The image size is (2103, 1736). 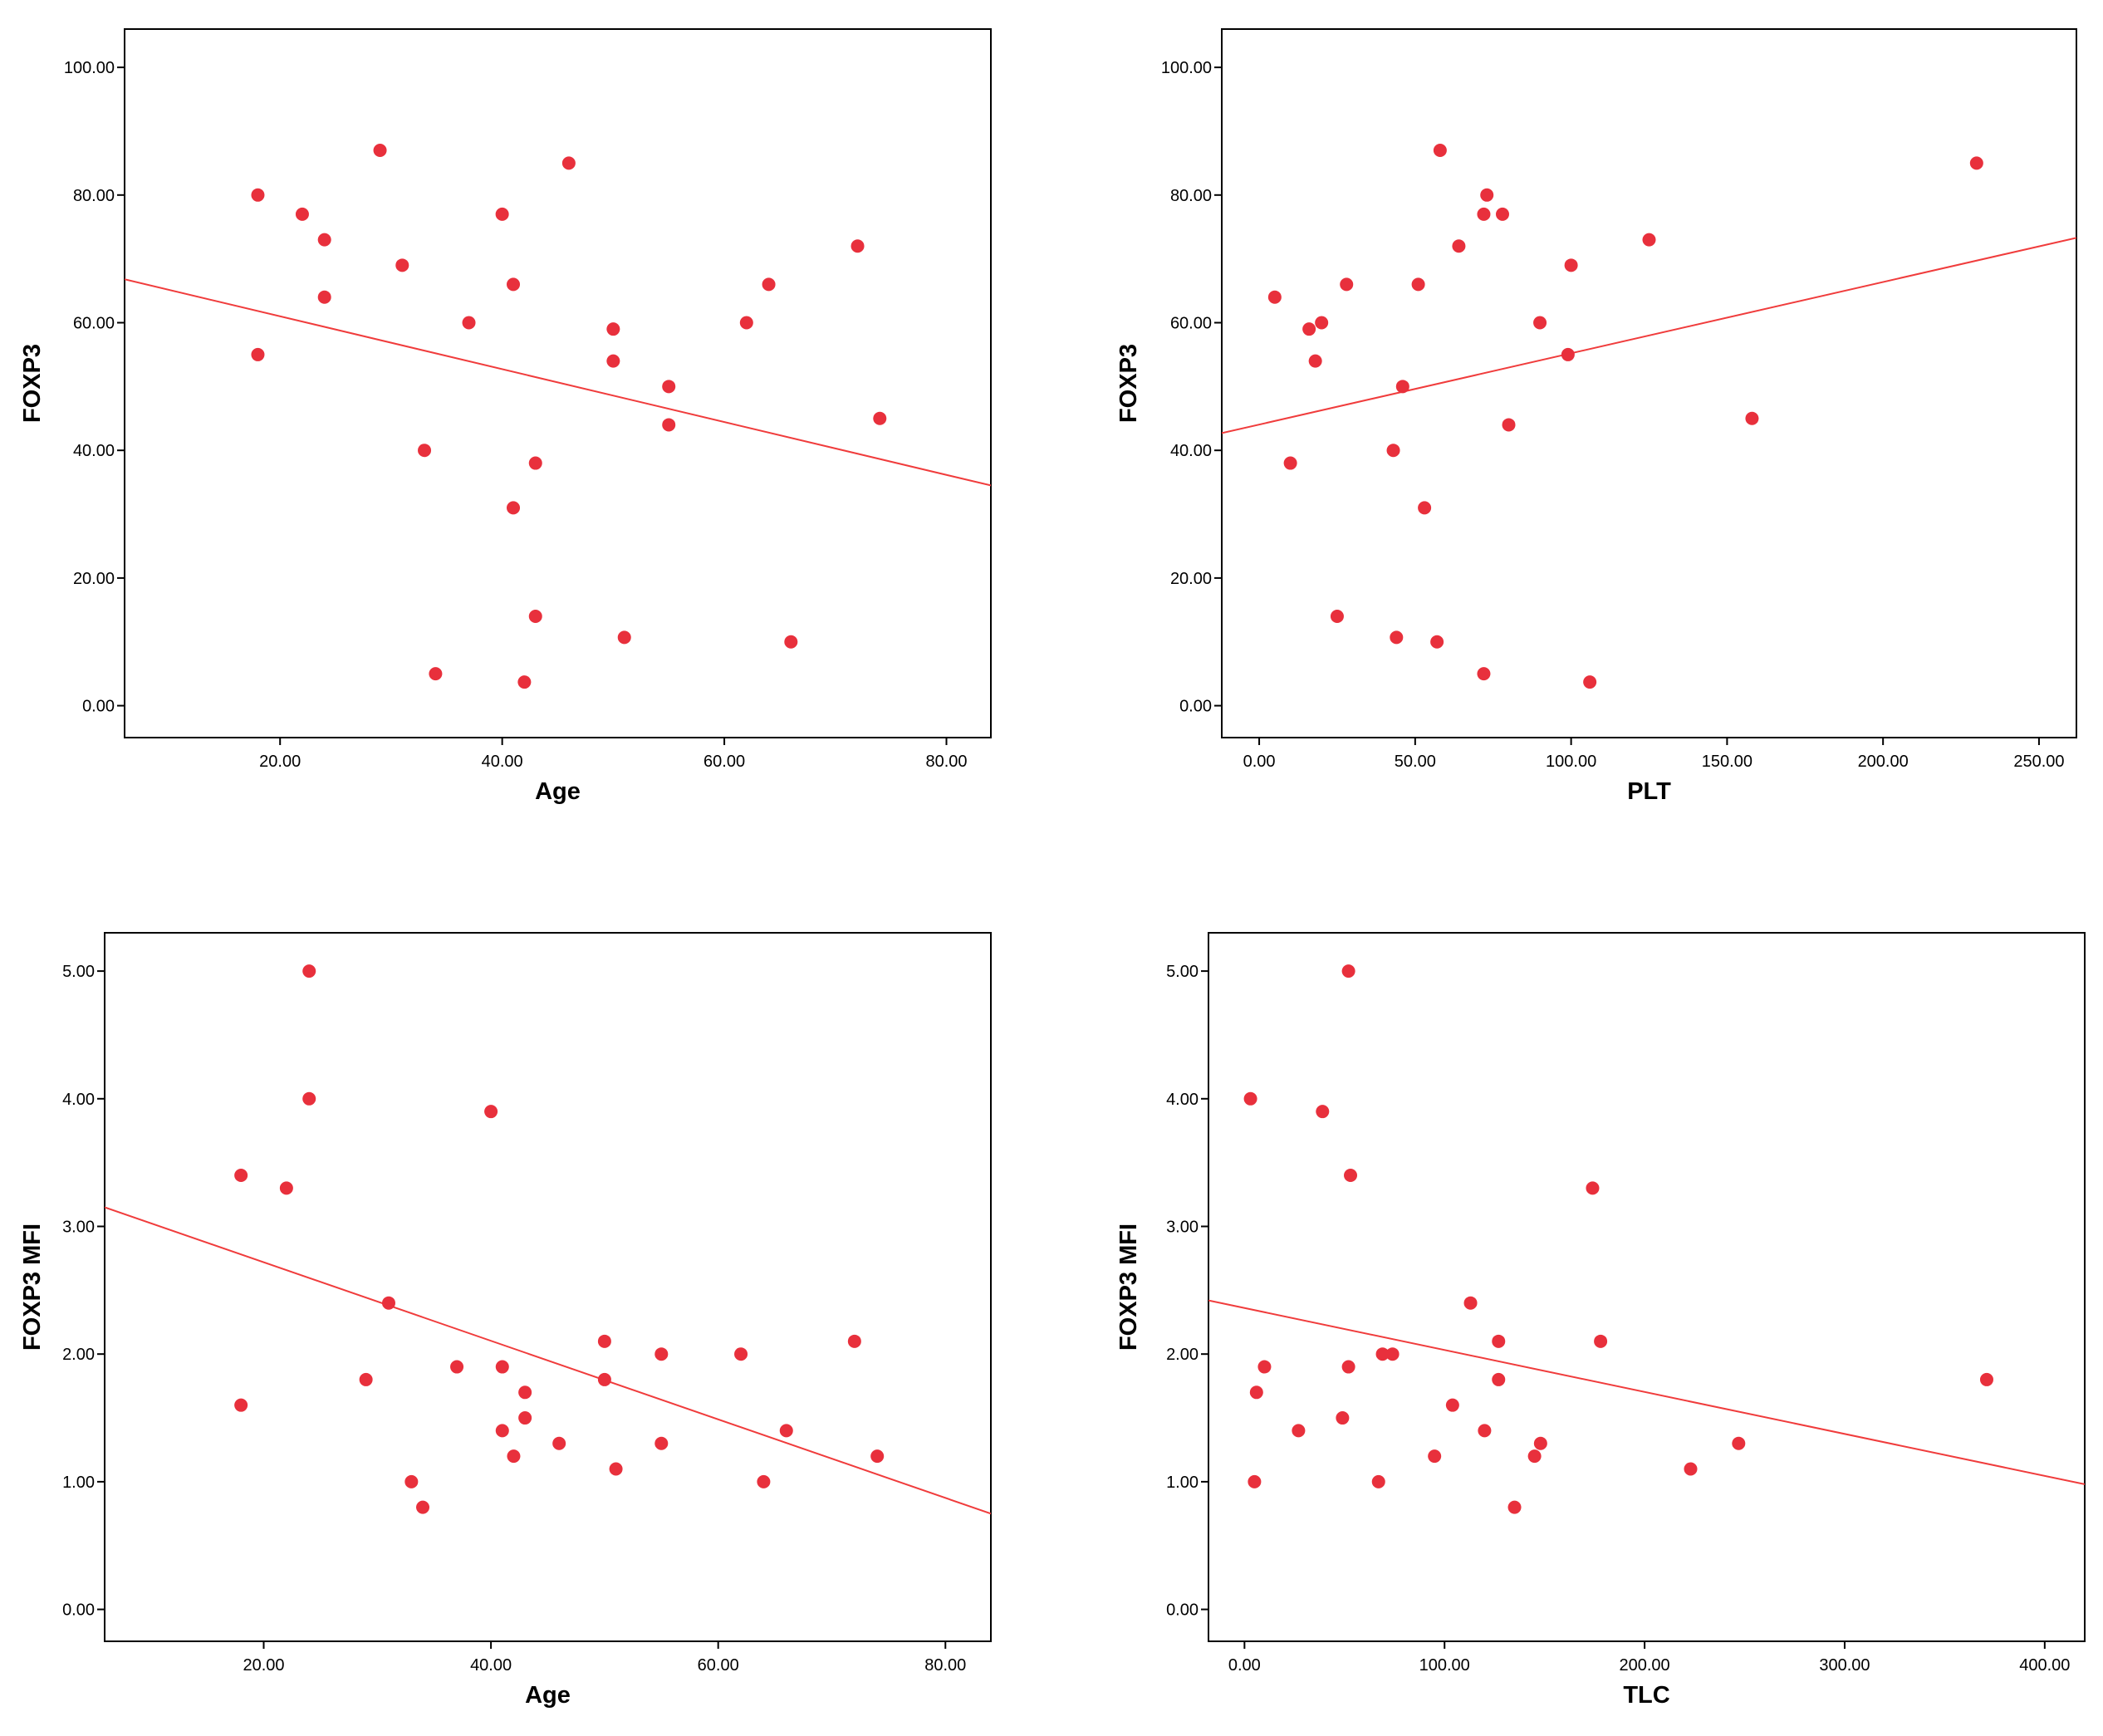 I want to click on chart-1-y-axis-label: FOXP3, so click(x=32, y=384).